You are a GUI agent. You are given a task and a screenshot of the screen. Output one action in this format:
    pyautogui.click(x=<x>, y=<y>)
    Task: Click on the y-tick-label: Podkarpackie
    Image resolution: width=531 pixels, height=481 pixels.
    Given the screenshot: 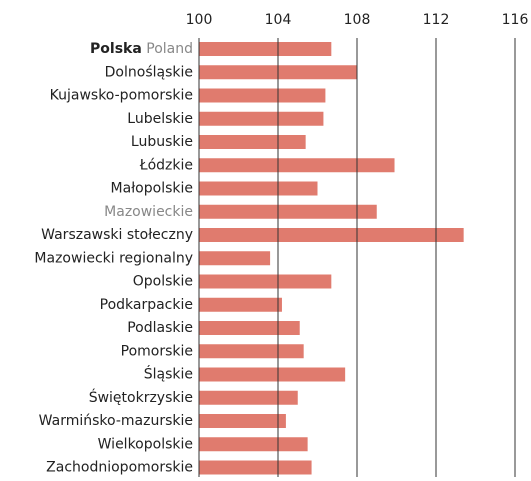 What is the action you would take?
    pyautogui.click(x=146, y=305)
    